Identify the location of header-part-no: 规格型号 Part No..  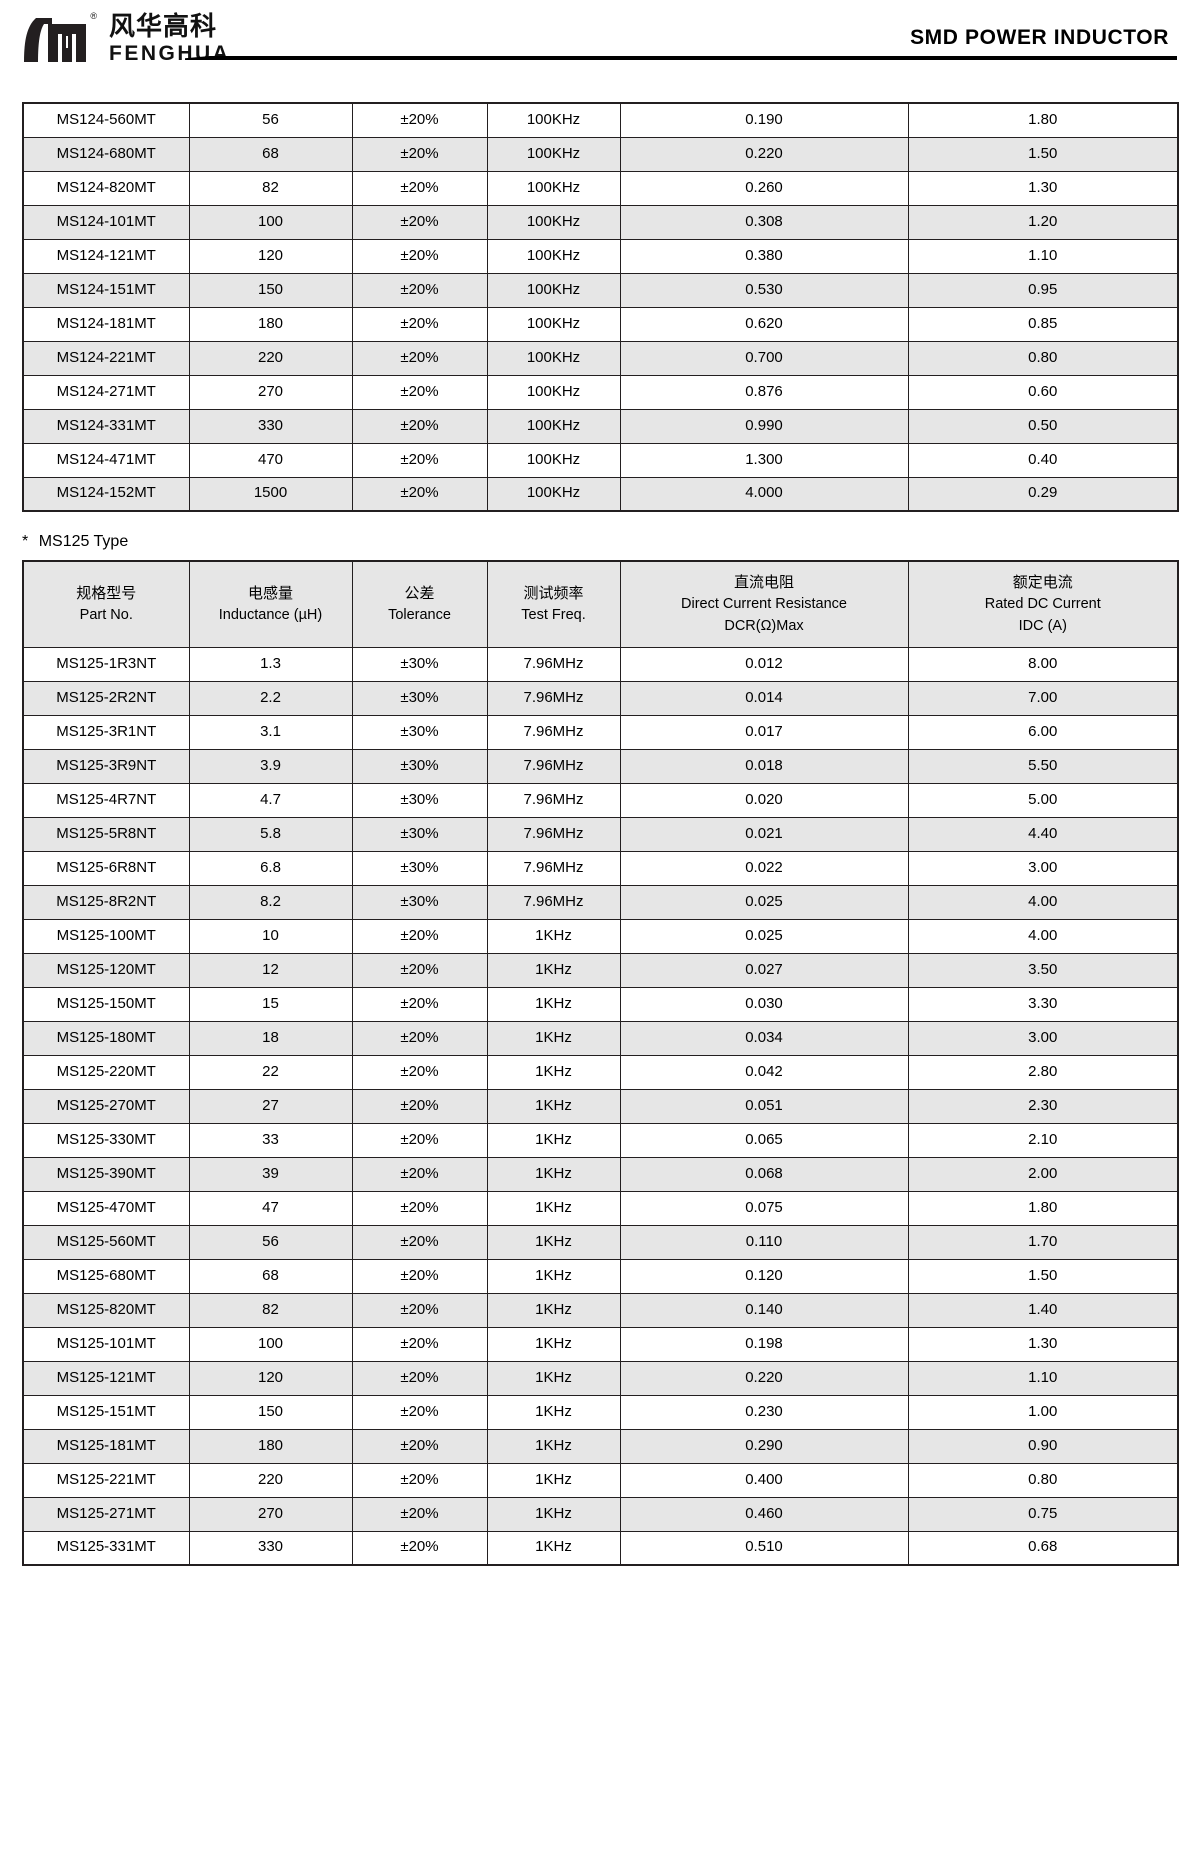
(106, 604).